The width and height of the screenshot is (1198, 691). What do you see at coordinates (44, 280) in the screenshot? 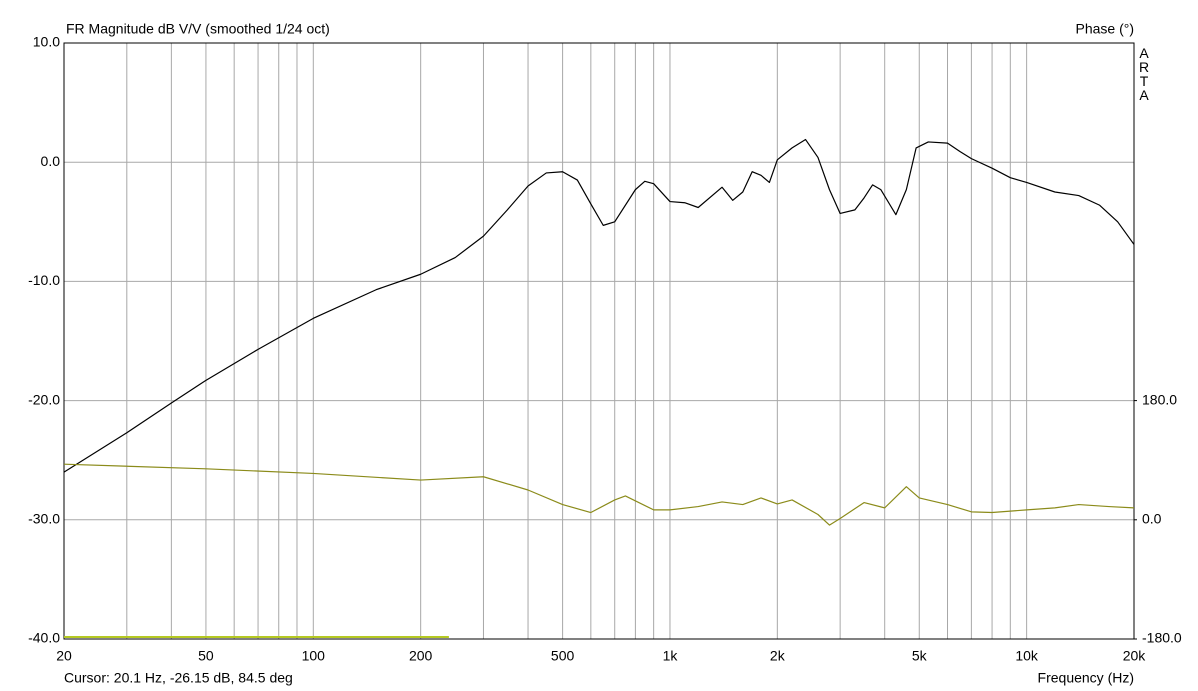
I see `y-tick-label: -10.0` at bounding box center [44, 280].